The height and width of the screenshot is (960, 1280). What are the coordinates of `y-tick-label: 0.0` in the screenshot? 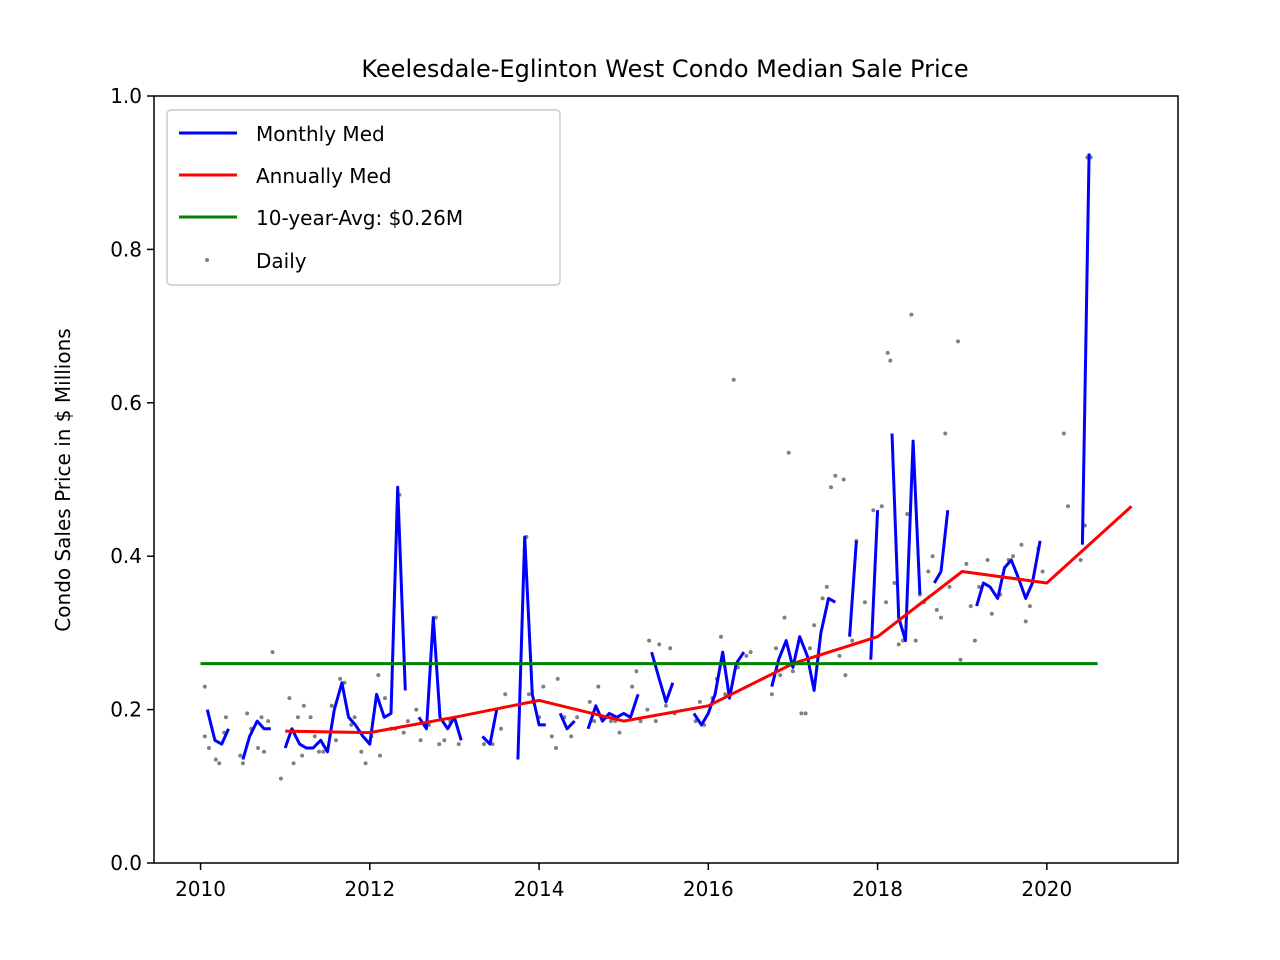 It's located at (126, 863).